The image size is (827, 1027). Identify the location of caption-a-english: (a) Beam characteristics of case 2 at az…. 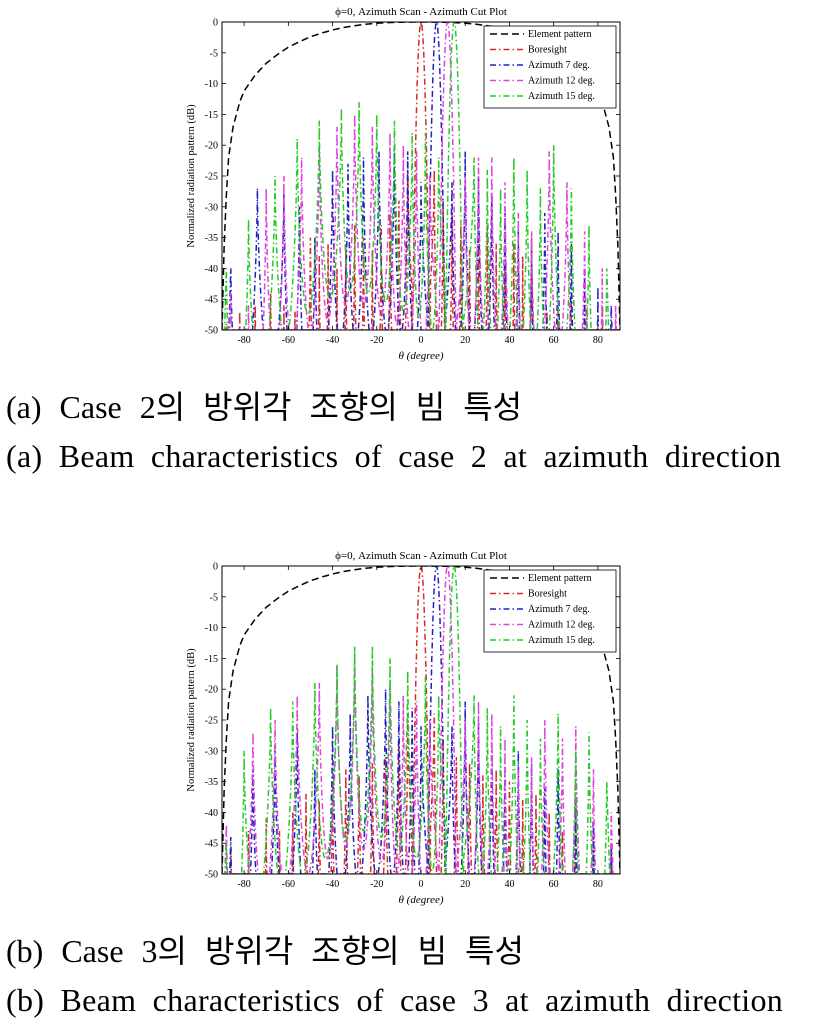
(394, 456).